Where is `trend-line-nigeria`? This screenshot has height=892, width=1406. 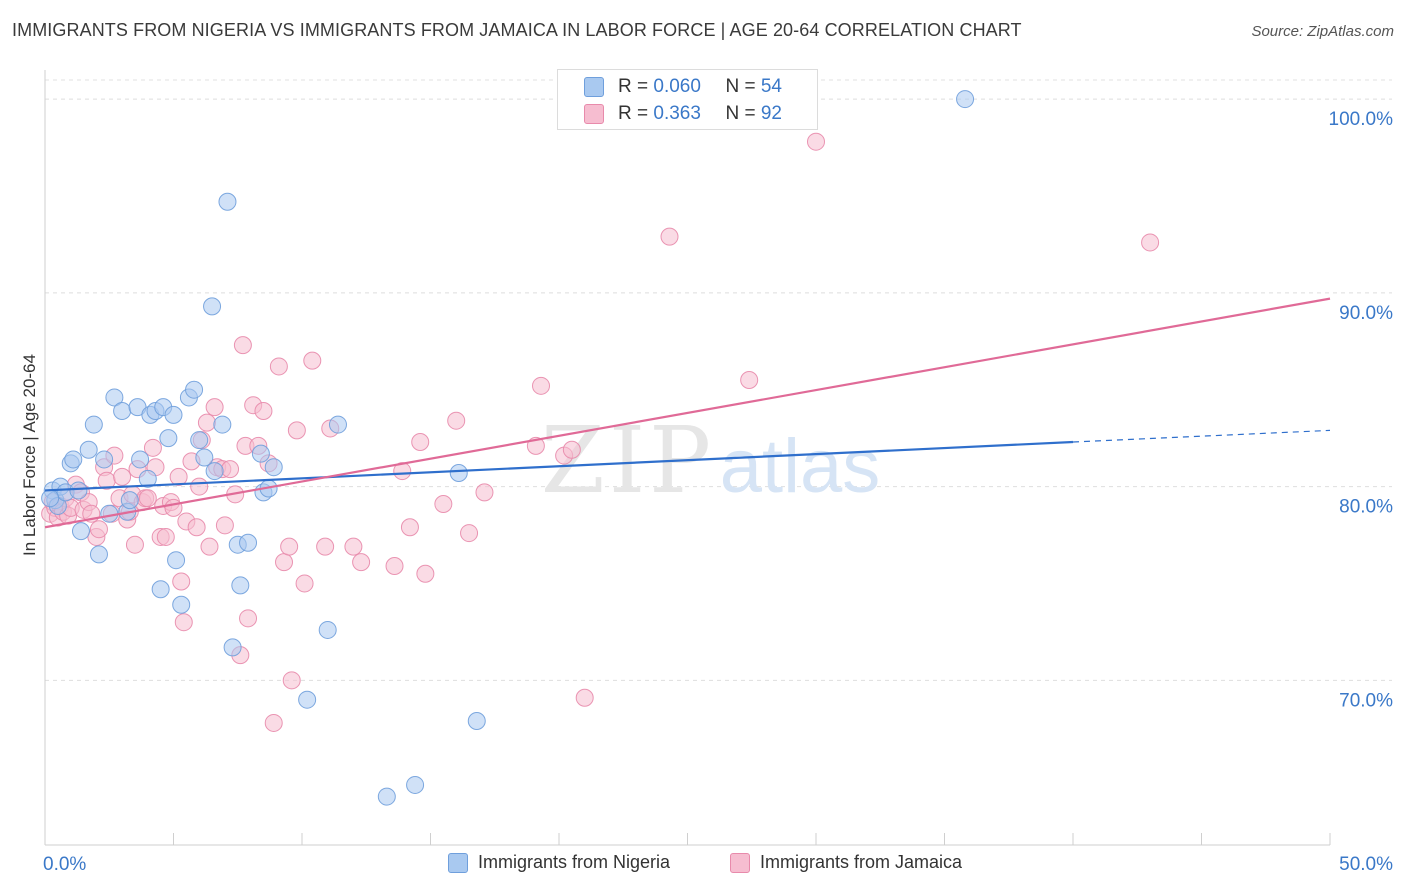 trend-line-nigeria is located at coordinates (559, 466).